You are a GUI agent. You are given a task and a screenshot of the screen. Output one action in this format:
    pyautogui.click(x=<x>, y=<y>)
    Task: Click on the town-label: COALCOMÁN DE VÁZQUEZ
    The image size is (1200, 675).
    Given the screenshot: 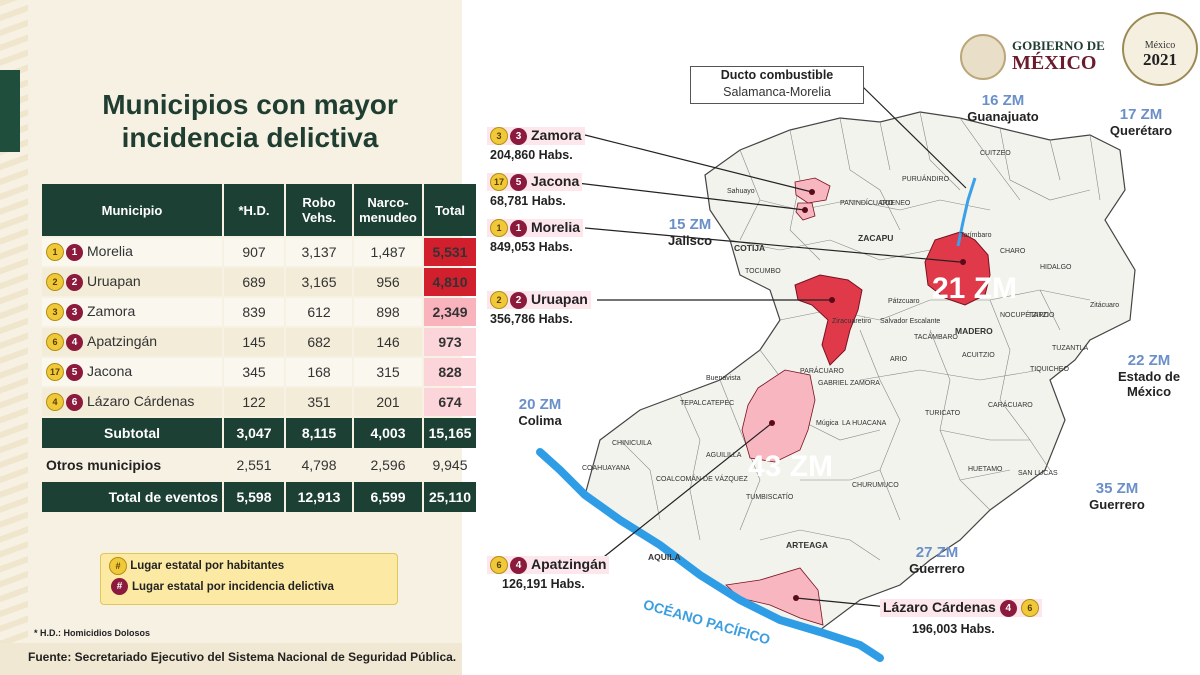 What is the action you would take?
    pyautogui.click(x=702, y=479)
    